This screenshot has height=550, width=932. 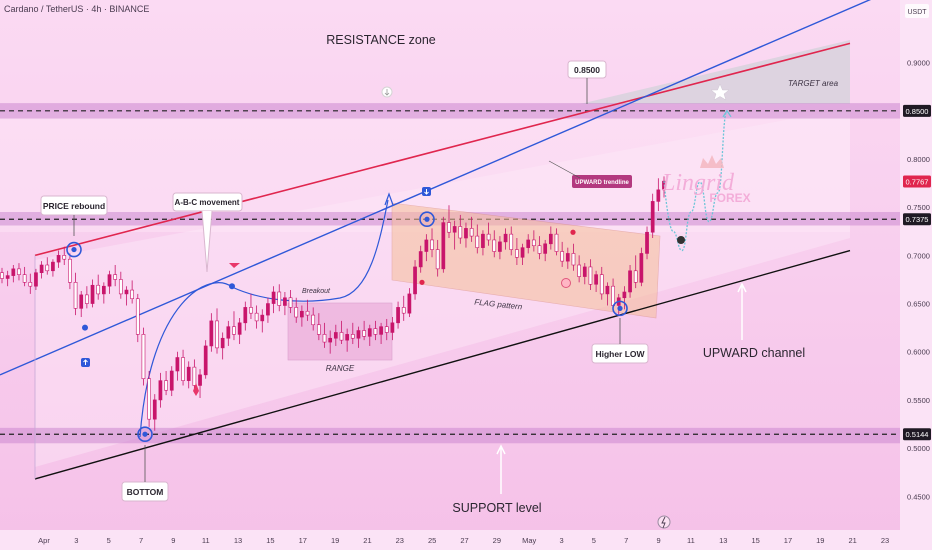 I want to click on snail-icon, so click(x=566, y=283).